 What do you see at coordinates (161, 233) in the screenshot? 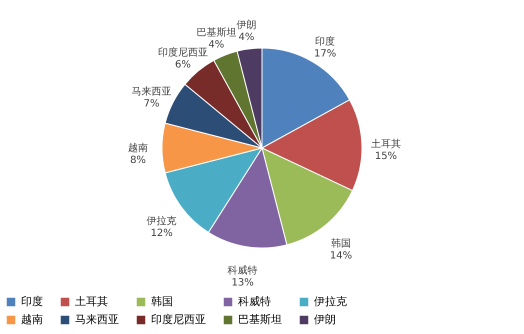
I see `data-label: 12%` at bounding box center [161, 233].